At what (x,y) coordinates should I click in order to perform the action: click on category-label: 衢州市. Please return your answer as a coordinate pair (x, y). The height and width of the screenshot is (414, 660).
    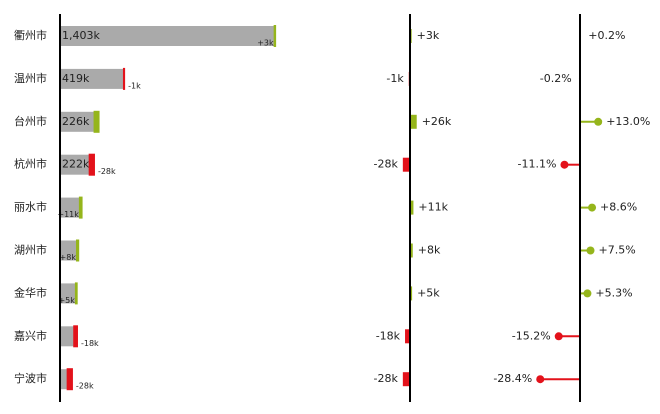
    Looking at the image, I should click on (30, 35).